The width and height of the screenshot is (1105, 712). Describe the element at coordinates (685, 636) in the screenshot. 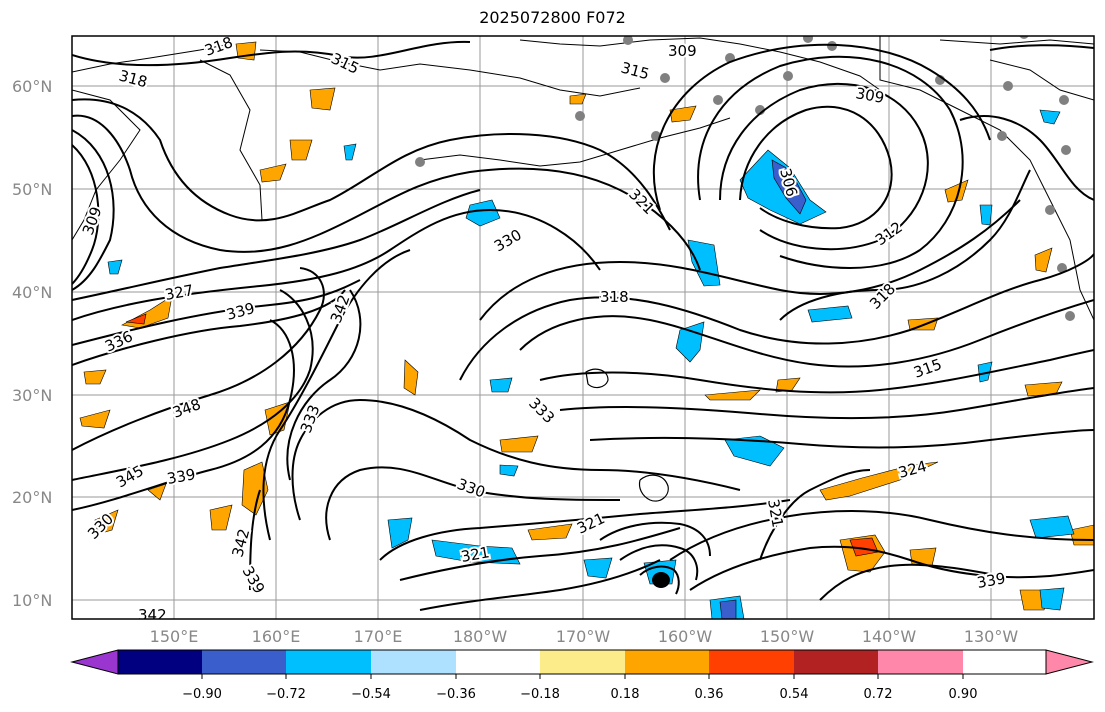

I see `lon-label: 160°W` at that location.